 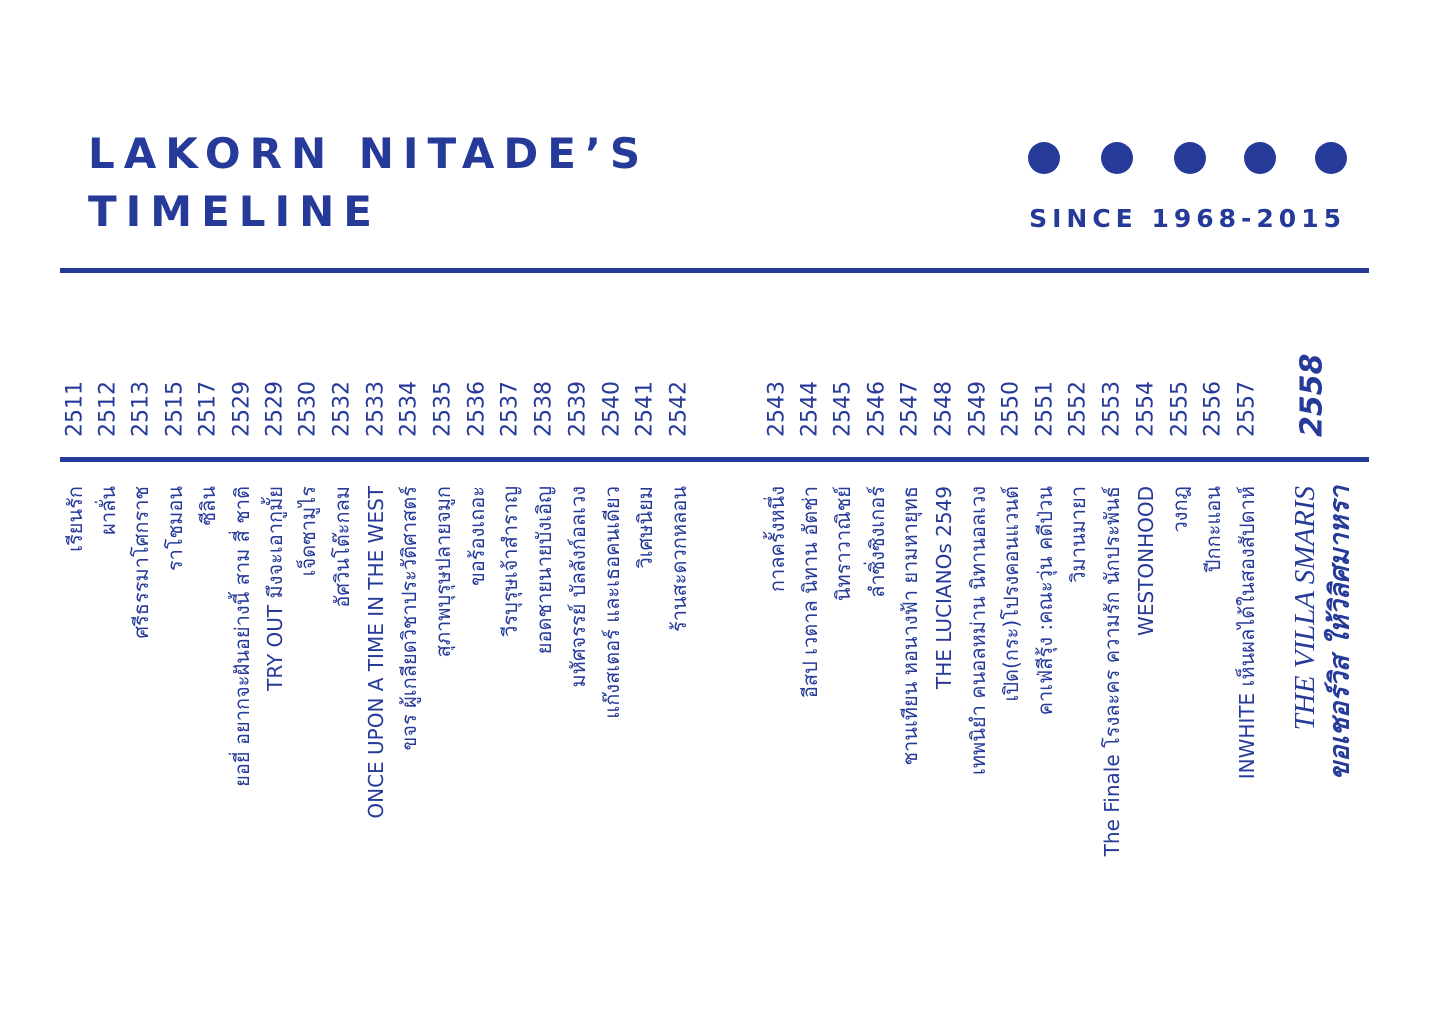 What do you see at coordinates (843, 543) in the screenshot?
I see `show-title: นิทราวาณิชย์` at bounding box center [843, 543].